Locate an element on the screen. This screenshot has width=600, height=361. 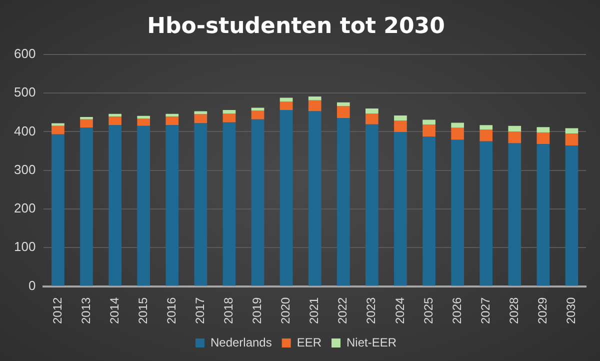
x-tick-label: 2023 is located at coordinates (371, 310).